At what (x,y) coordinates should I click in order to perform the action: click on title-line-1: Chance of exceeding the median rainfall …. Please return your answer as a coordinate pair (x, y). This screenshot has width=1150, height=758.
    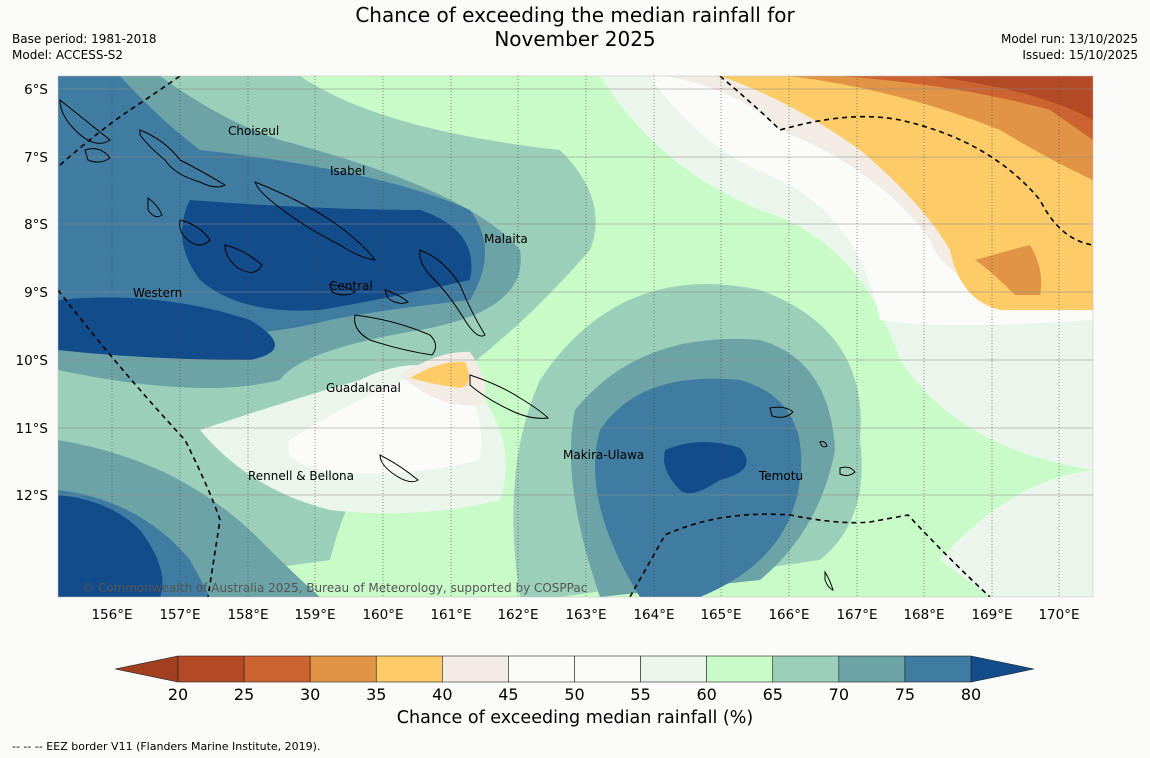
    Looking at the image, I should click on (575, 15).